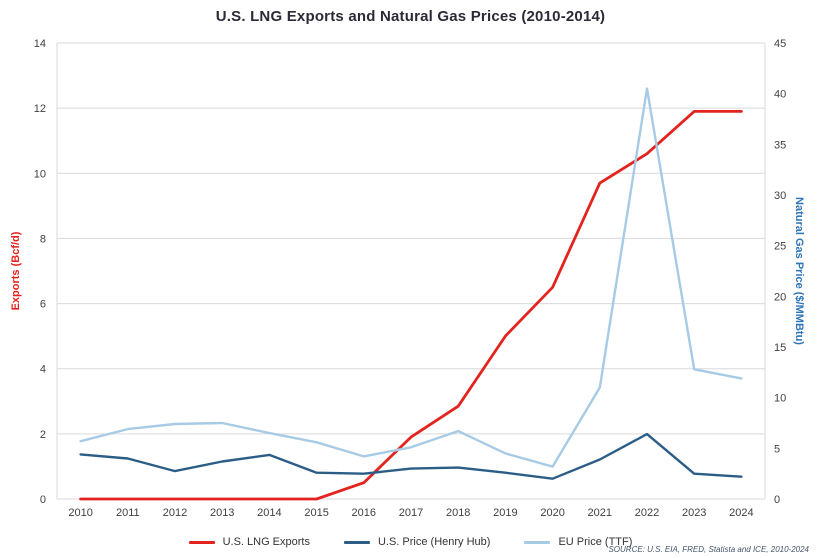 This screenshot has height=558, width=821. I want to click on right-axis-tick-label: 25, so click(780, 247).